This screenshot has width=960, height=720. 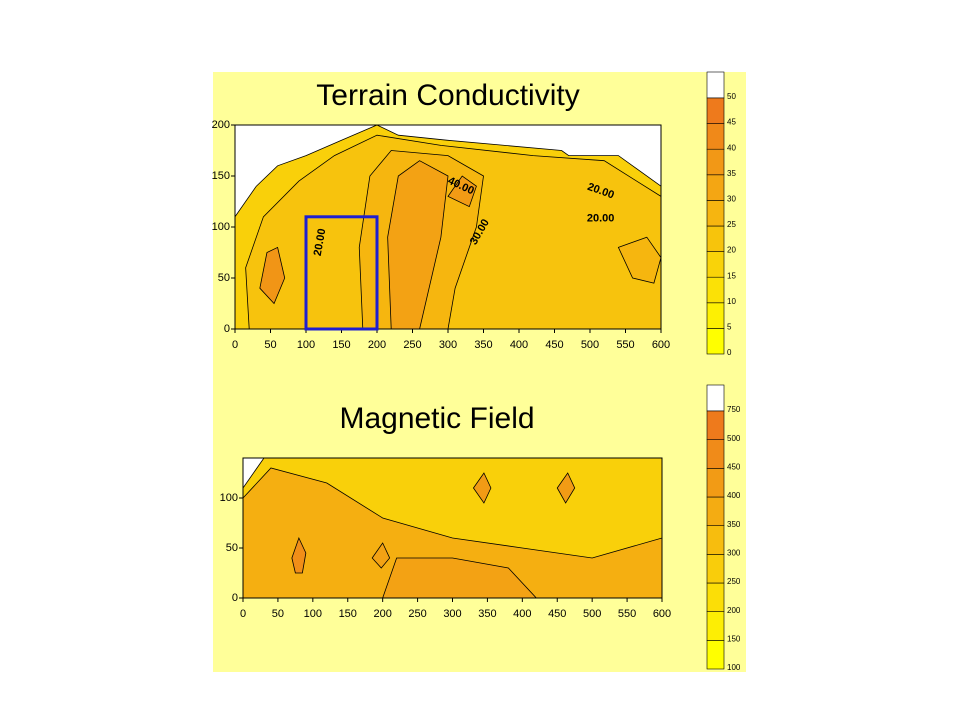 What do you see at coordinates (731, 301) in the screenshot?
I see `colorbar-label: 10` at bounding box center [731, 301].